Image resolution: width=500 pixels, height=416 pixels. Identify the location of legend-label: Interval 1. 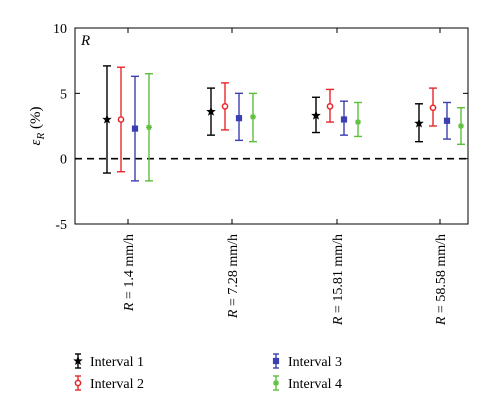
(117, 362).